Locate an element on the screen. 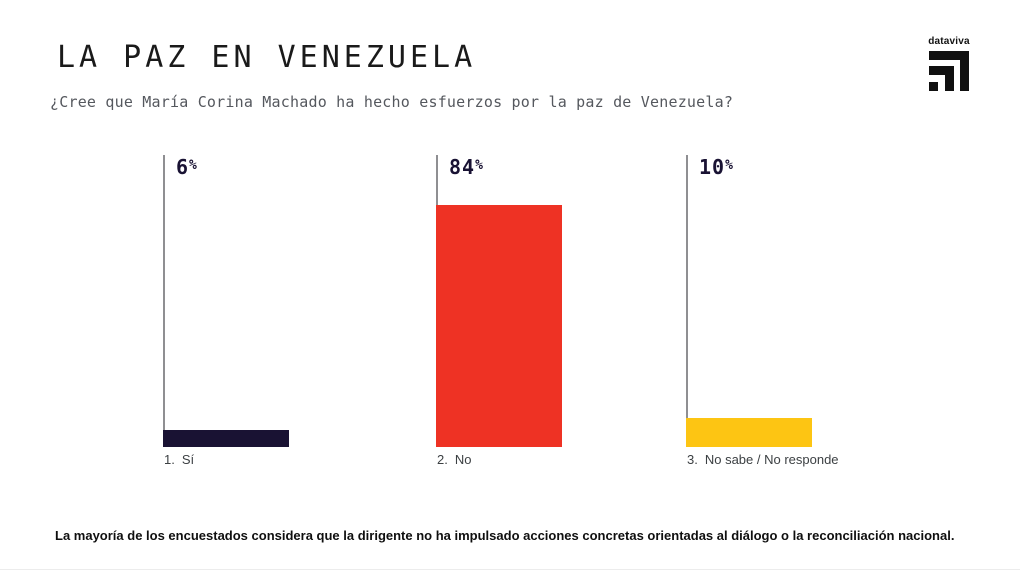 Image resolution: width=1020 pixels, height=574 pixels. category-label-nosabe: 3. No sabe / No responde is located at coordinates (763, 459).